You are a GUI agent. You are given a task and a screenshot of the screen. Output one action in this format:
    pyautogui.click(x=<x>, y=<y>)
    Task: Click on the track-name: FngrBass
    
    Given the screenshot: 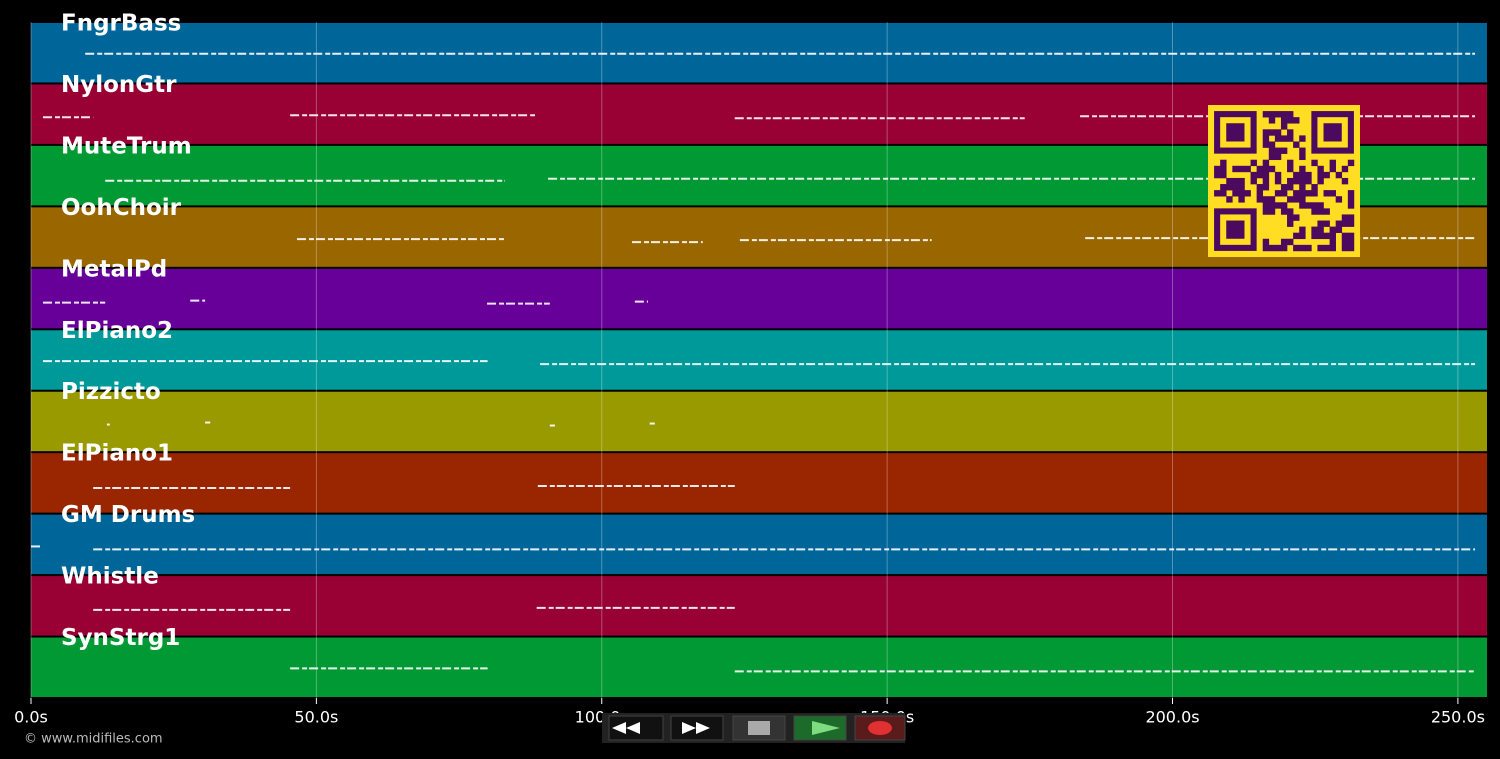 What is the action you would take?
    pyautogui.click(x=121, y=24)
    